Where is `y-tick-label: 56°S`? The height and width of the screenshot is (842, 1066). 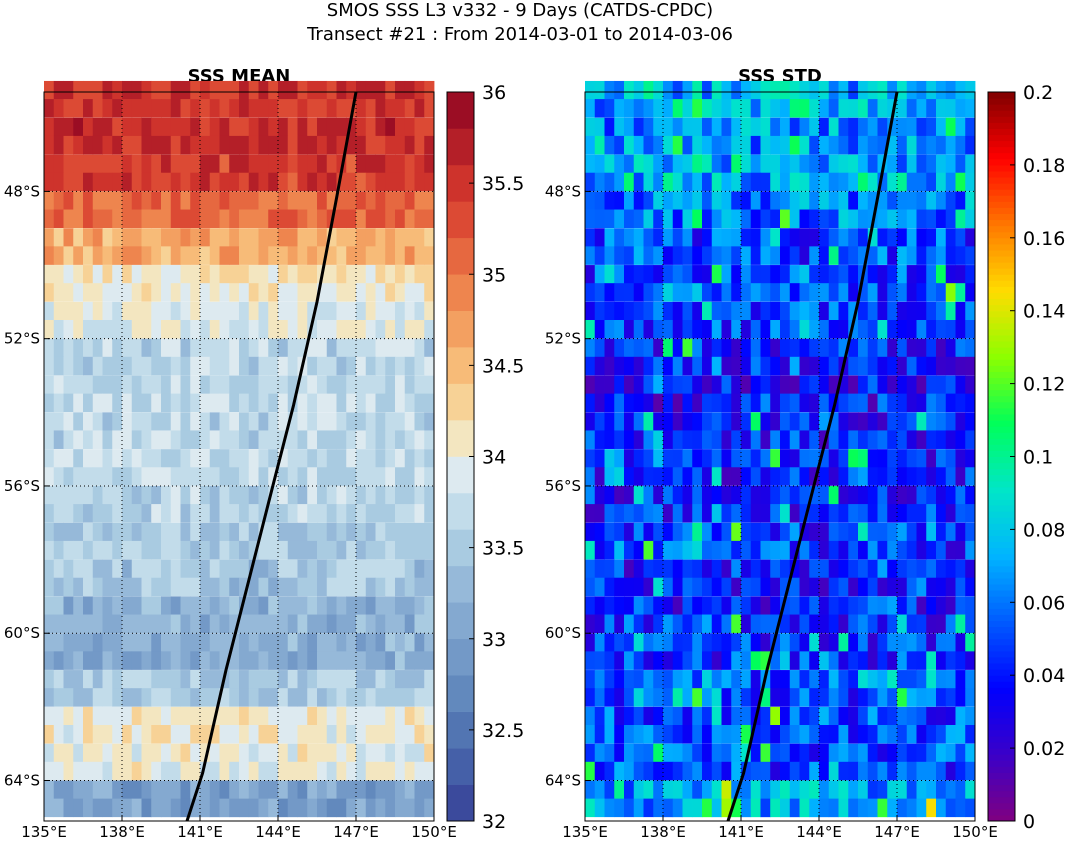 y-tick-label: 56°S is located at coordinates (563, 486).